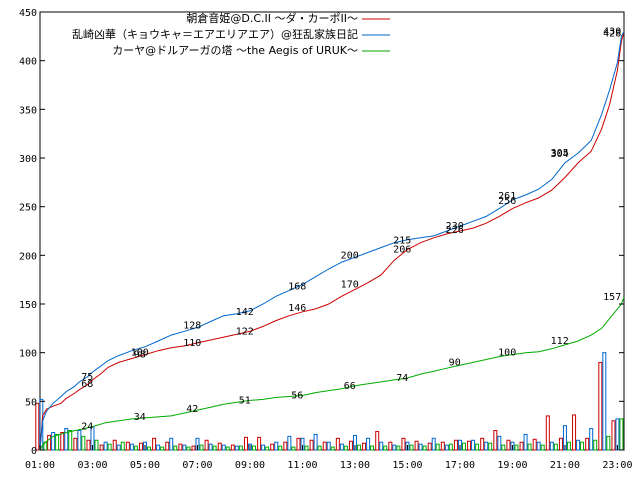 This screenshot has height=480, width=640. What do you see at coordinates (31, 402) in the screenshot?
I see `y-tick-label-1: 50` at bounding box center [31, 402].